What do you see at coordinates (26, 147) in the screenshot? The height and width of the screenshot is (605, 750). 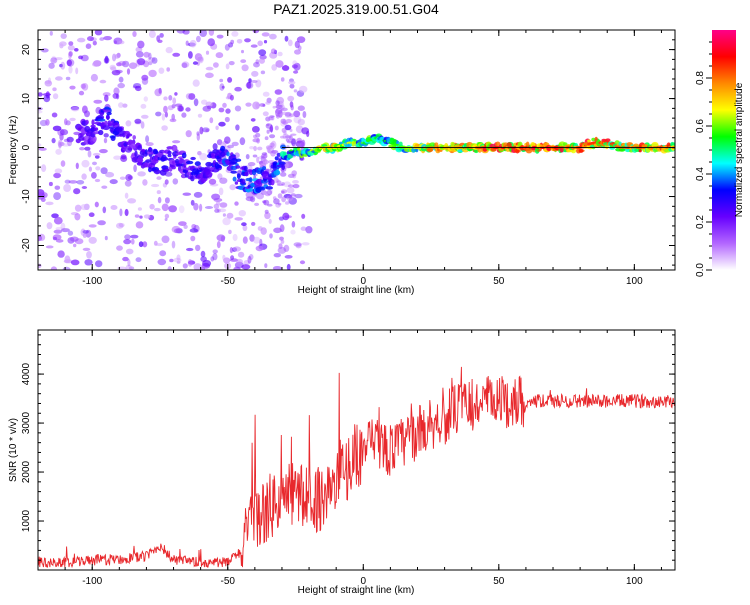 I see `y-tick-label: 0` at bounding box center [26, 147].